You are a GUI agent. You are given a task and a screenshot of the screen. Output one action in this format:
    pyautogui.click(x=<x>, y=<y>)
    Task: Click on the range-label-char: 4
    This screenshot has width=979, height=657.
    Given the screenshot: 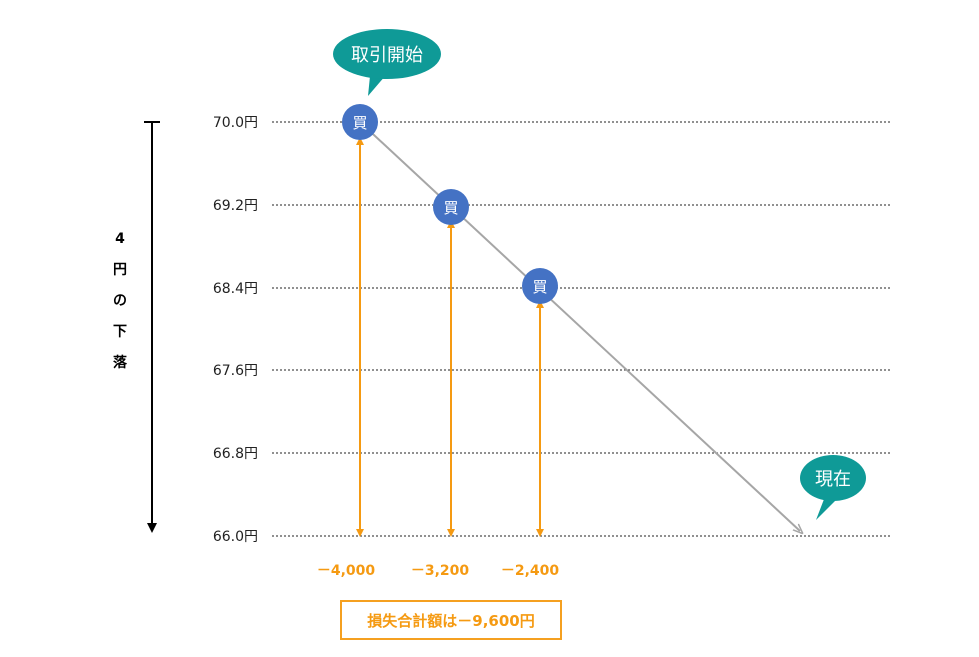 What is the action you would take?
    pyautogui.click(x=120, y=239)
    